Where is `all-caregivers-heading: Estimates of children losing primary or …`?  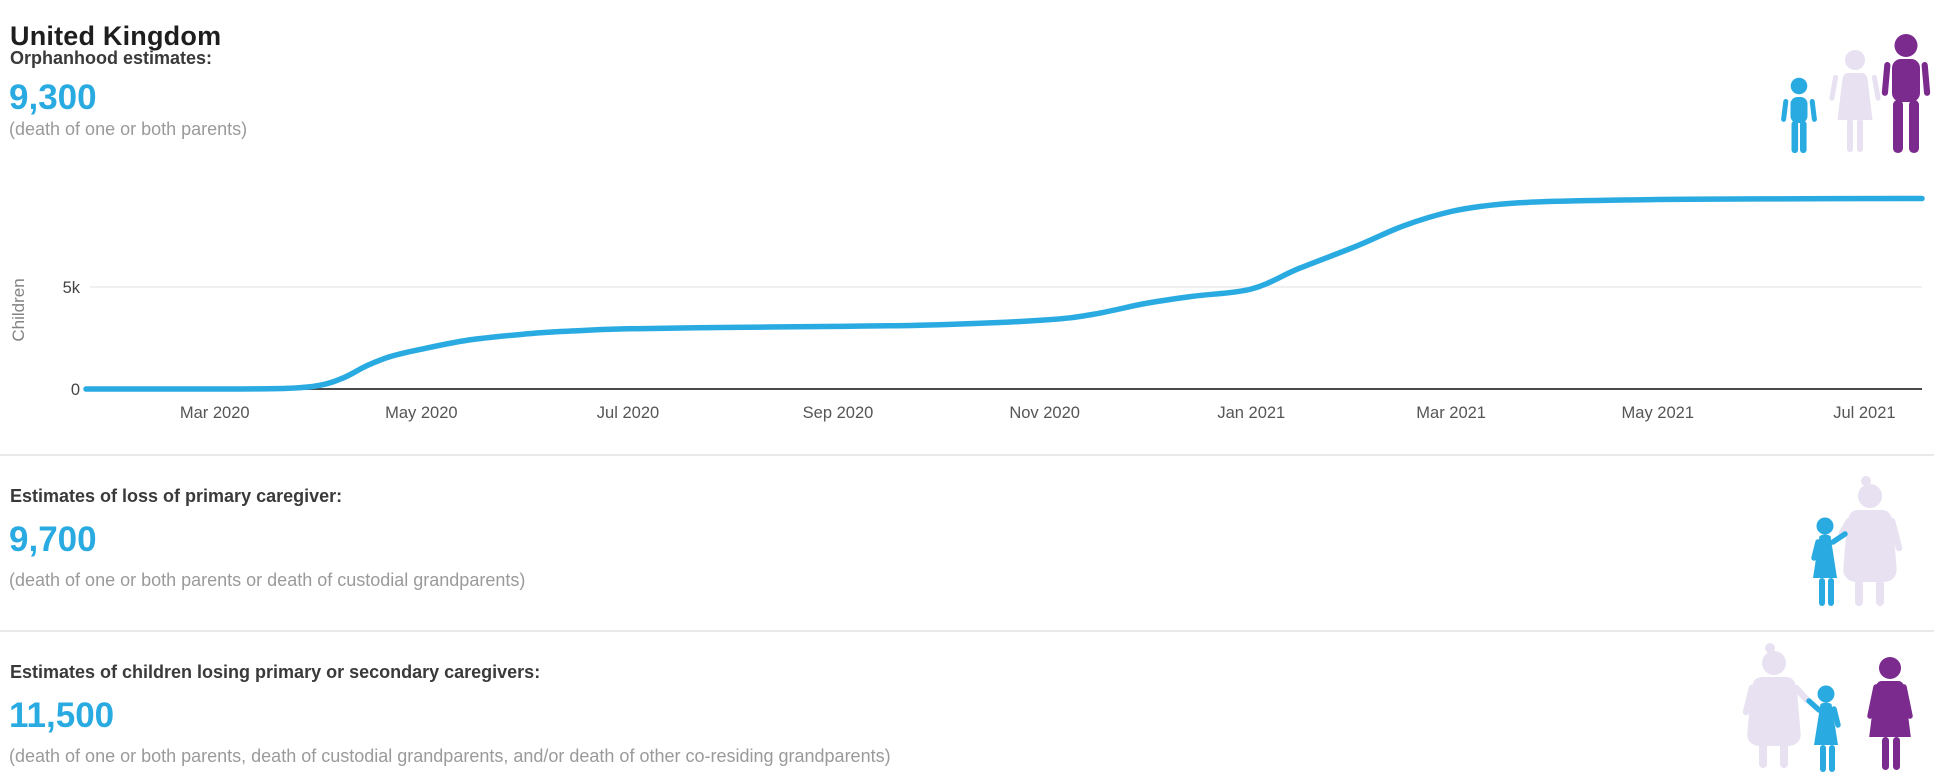
all-caregivers-heading: Estimates of children losing primary or … is located at coordinates (275, 672).